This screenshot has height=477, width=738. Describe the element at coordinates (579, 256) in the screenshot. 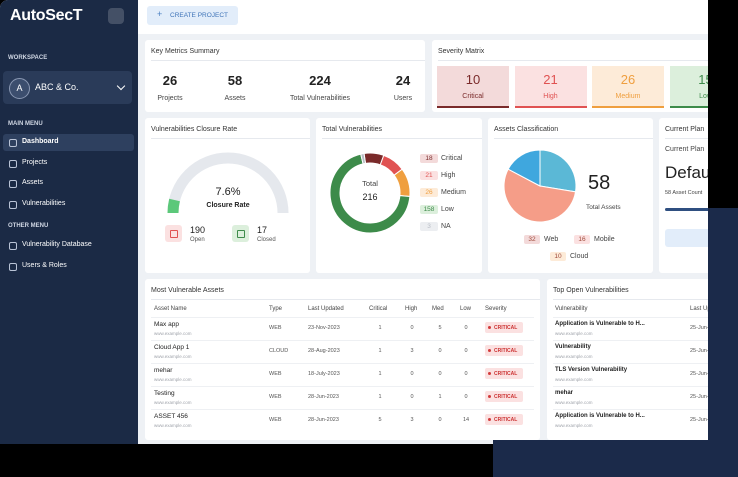

I see `legend-label: Cloud` at that location.